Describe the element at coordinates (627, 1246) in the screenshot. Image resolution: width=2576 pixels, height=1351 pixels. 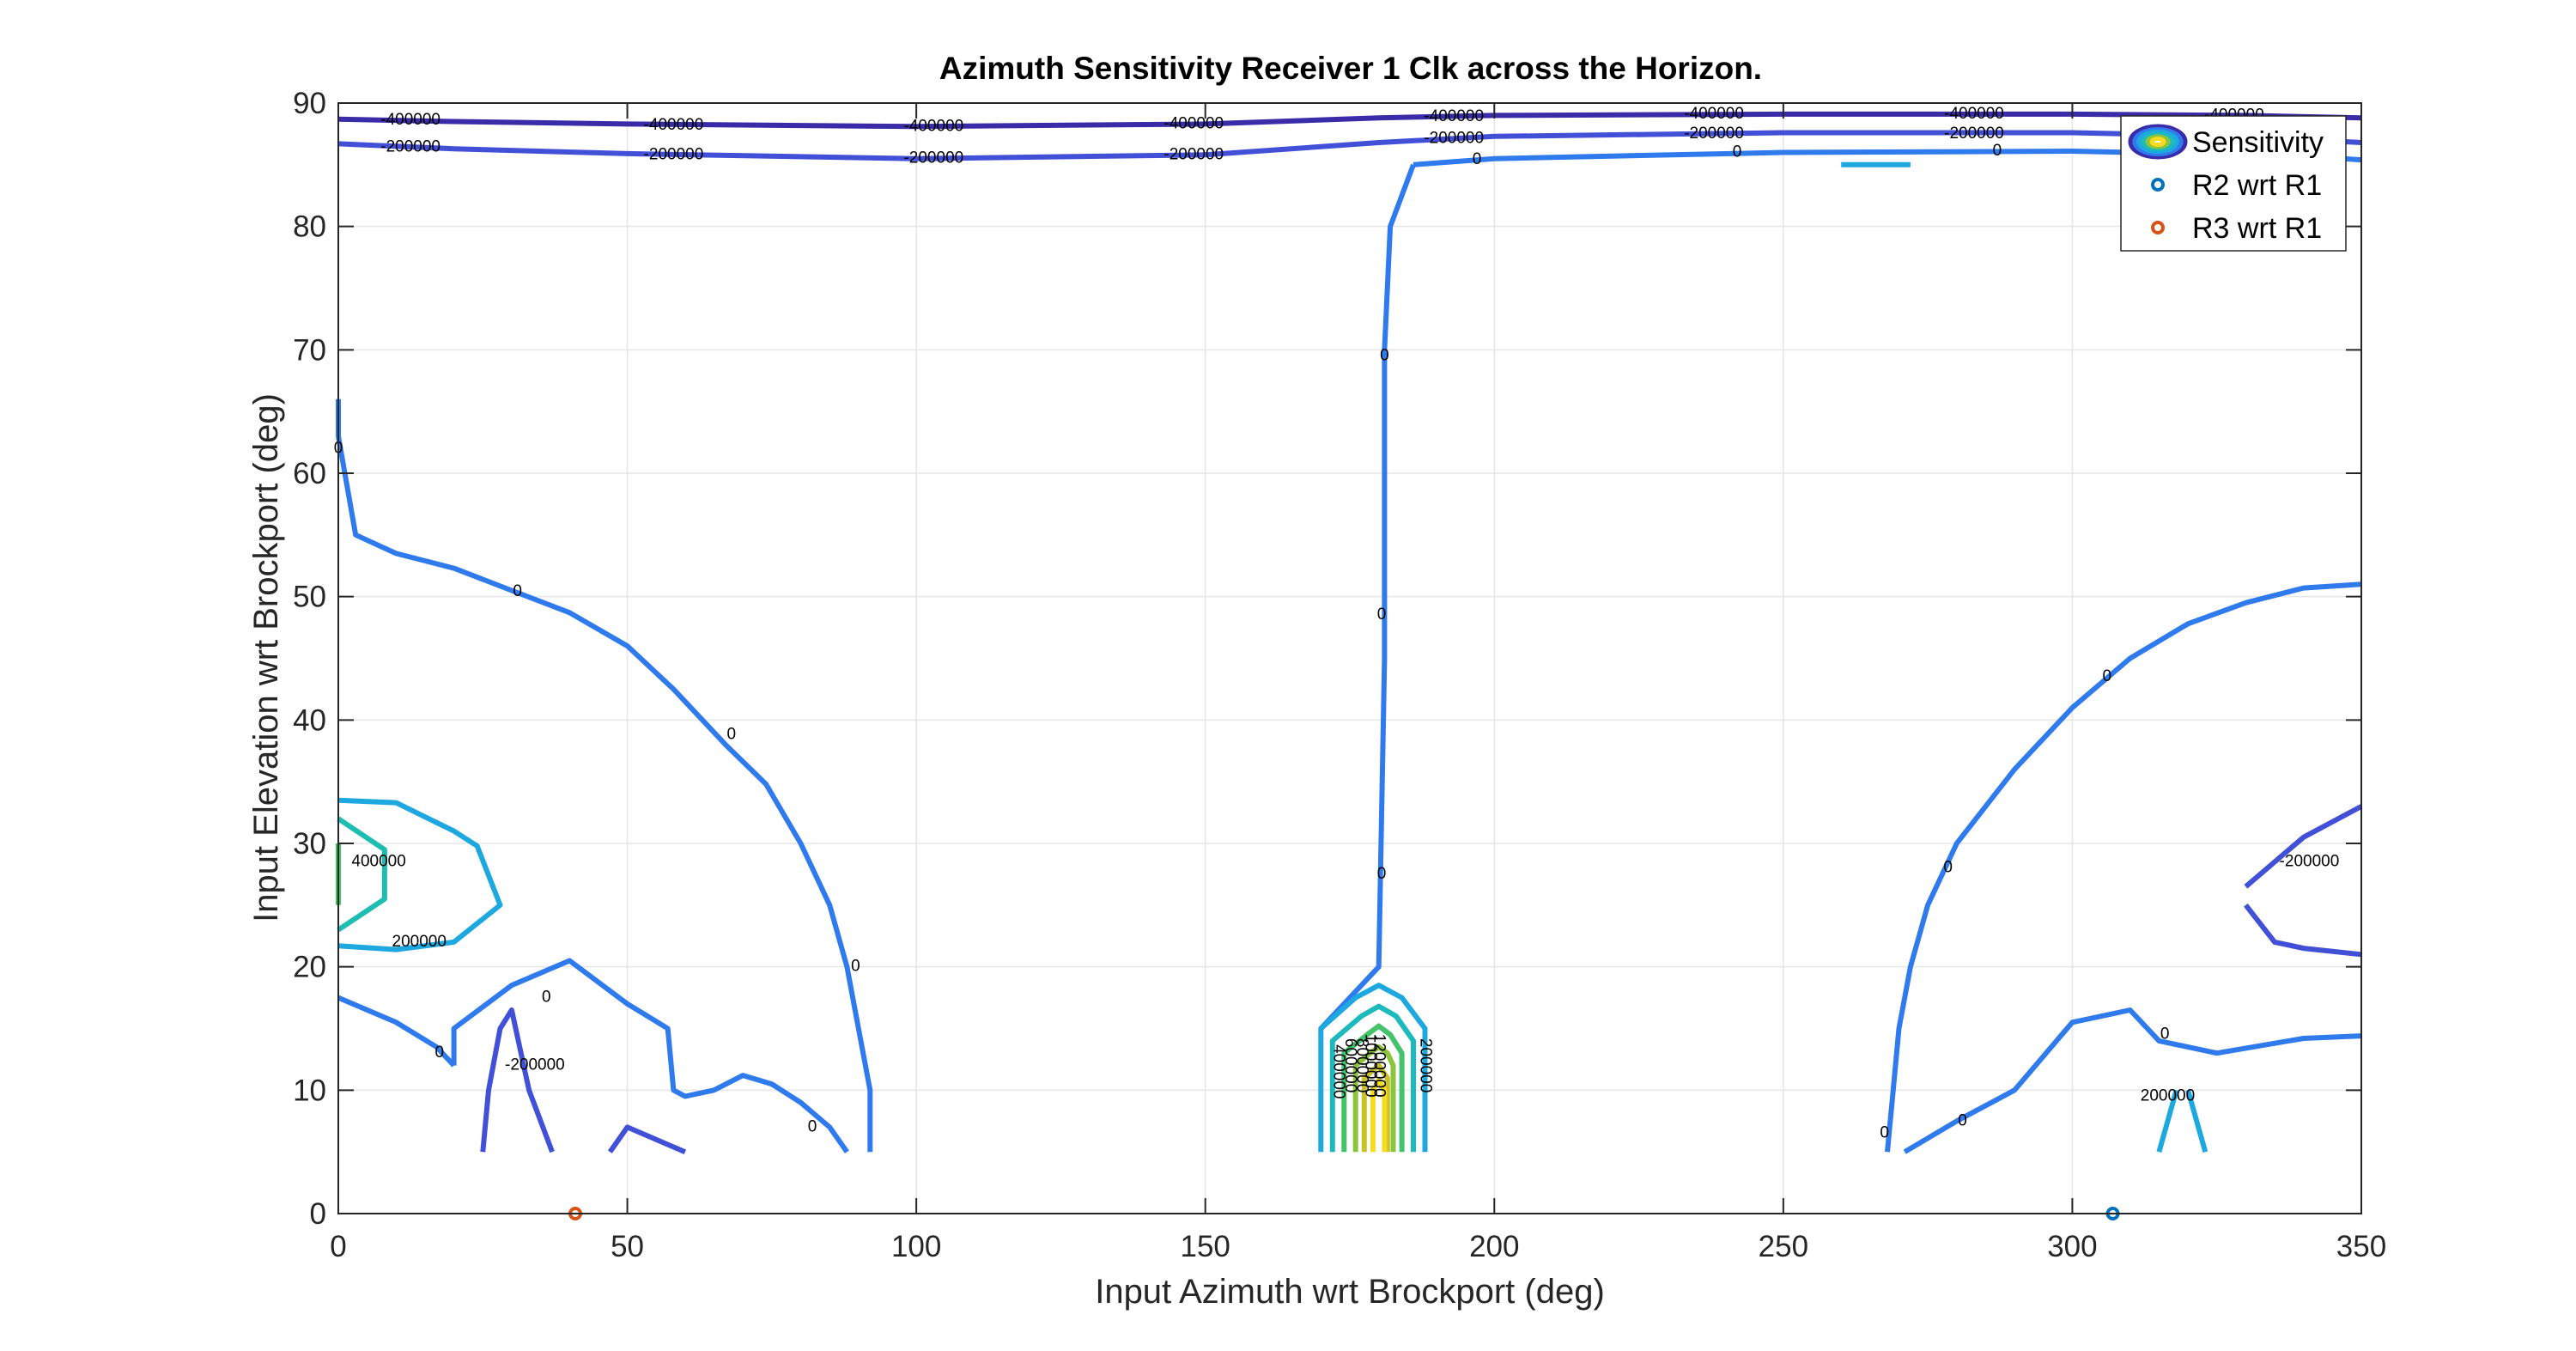
I see `x-tick-label-1: 50` at that location.